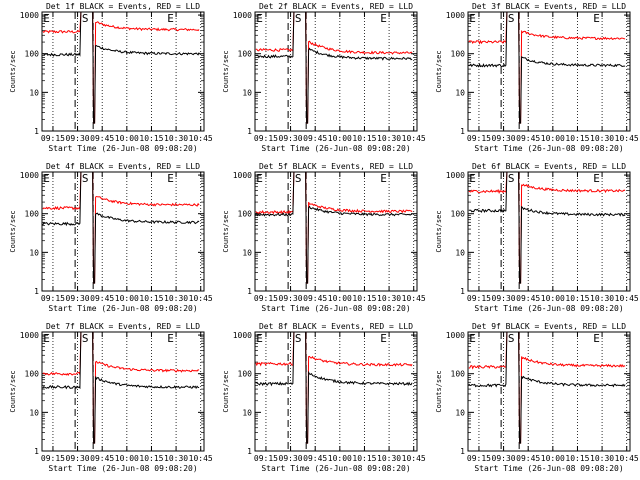 This screenshot has height=480, width=640. Describe the element at coordinates (123, 6) in the screenshot. I see `panel-title: Det 1f BLACK = Events, RED = LLD` at that location.